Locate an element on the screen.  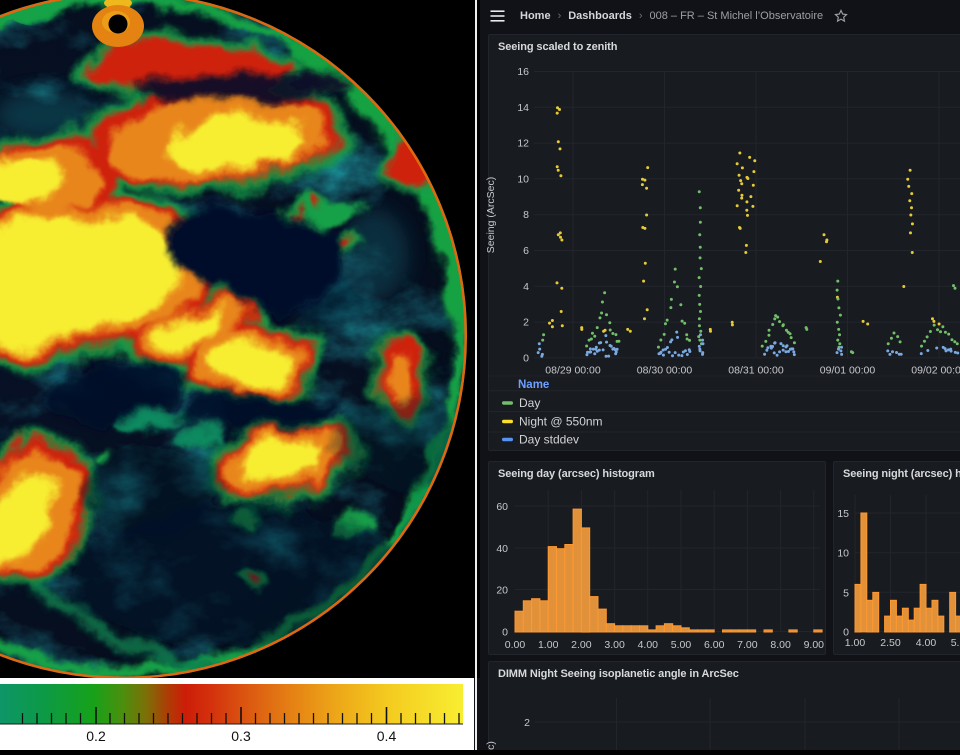
svg-text: 8 is located at coordinates (526, 215).